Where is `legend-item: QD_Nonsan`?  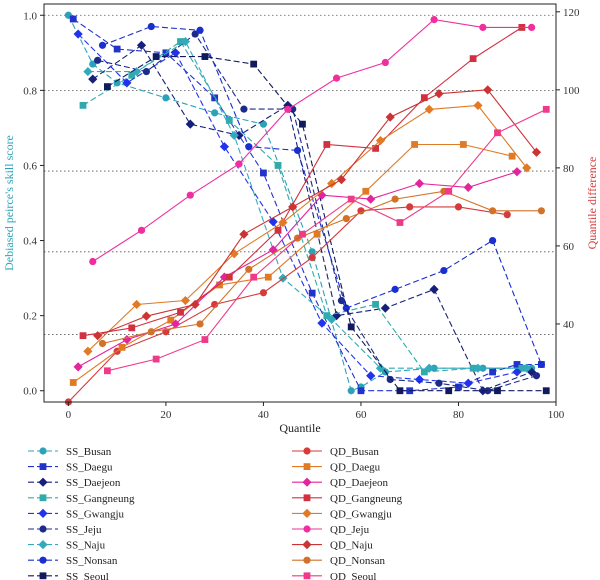 legend-item: QD_Nonsan is located at coordinates (338, 561).